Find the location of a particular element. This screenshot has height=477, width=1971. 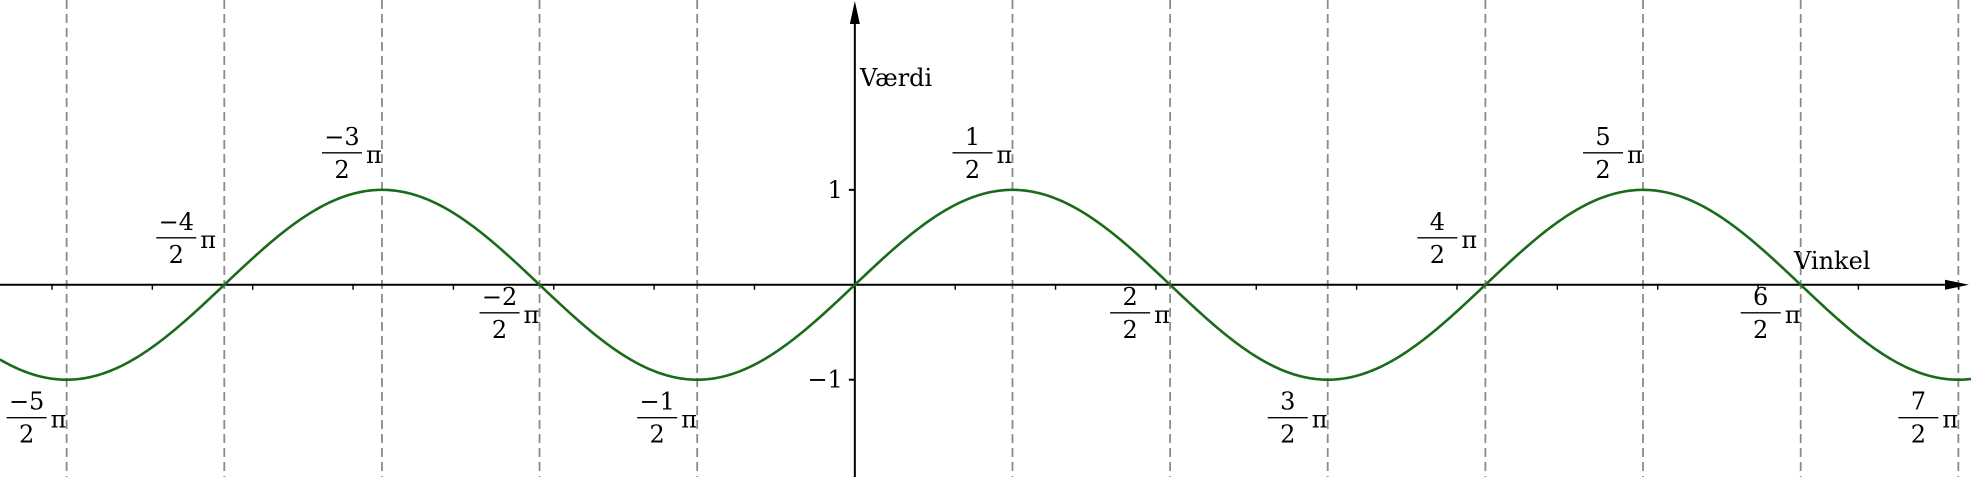

fraction-numerator: 4 is located at coordinates (1437, 222).